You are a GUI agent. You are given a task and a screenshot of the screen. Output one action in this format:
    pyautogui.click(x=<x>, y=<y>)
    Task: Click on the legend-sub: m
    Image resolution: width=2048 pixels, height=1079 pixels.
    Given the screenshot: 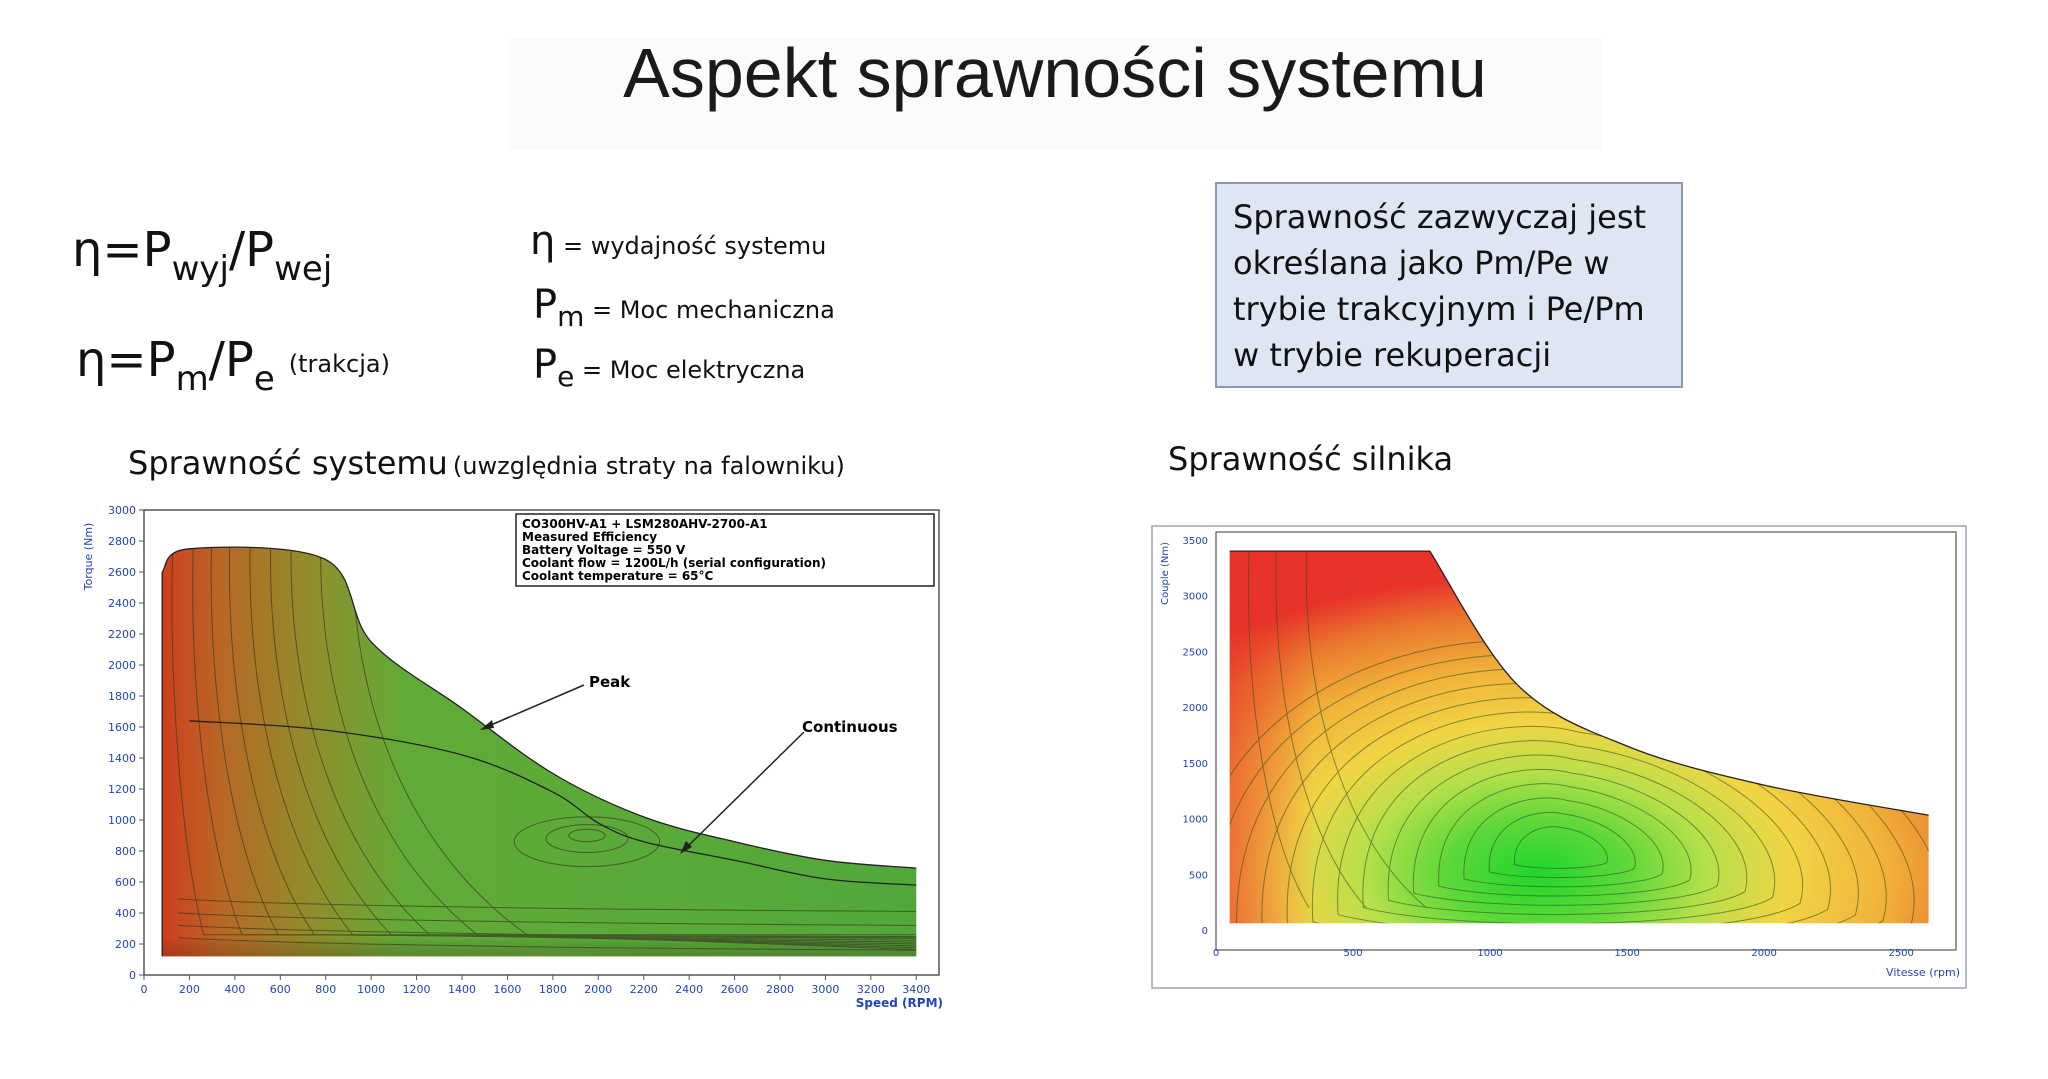 What is the action you would take?
    pyautogui.click(x=571, y=316)
    